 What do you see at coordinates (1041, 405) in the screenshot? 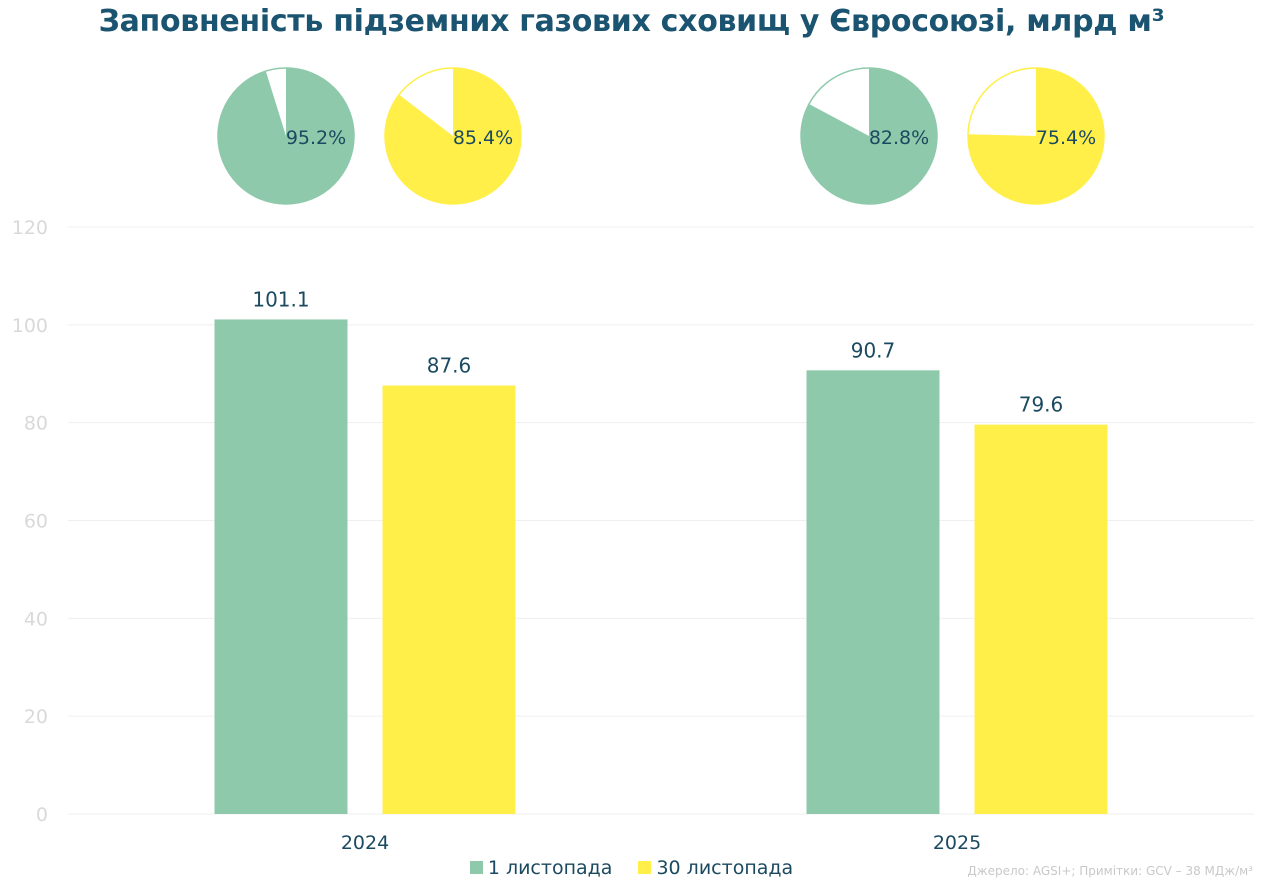
I see `bar-value-label-2025-series-2: 79.6` at bounding box center [1041, 405].